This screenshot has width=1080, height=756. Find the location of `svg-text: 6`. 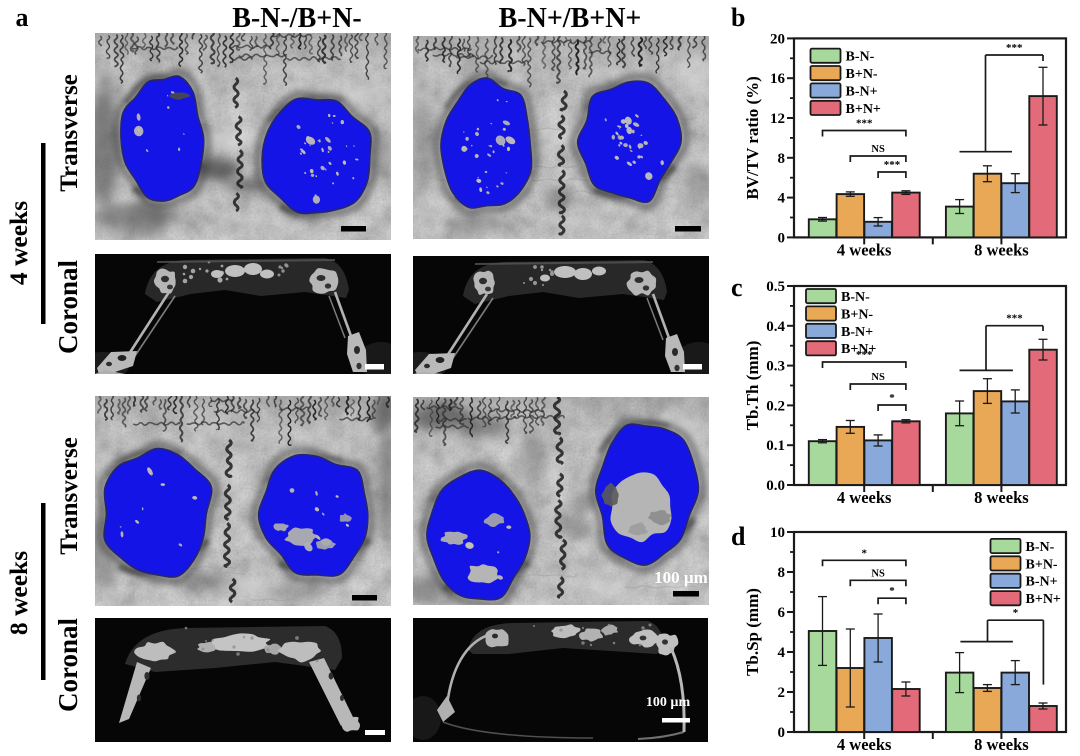

svg-text: 6 is located at coordinates (782, 613).